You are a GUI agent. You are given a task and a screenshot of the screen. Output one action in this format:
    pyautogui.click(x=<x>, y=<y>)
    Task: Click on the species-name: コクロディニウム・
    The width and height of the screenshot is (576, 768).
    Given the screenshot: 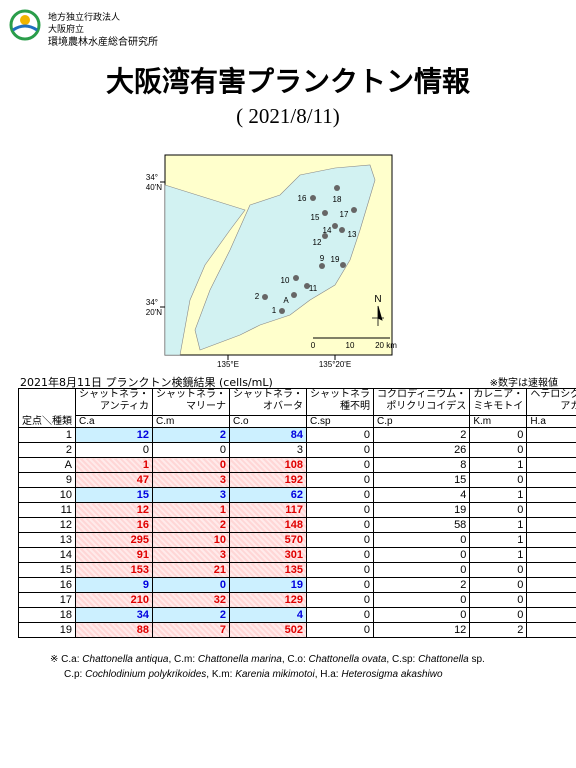 What is the action you would take?
    pyautogui.click(x=422, y=395)
    